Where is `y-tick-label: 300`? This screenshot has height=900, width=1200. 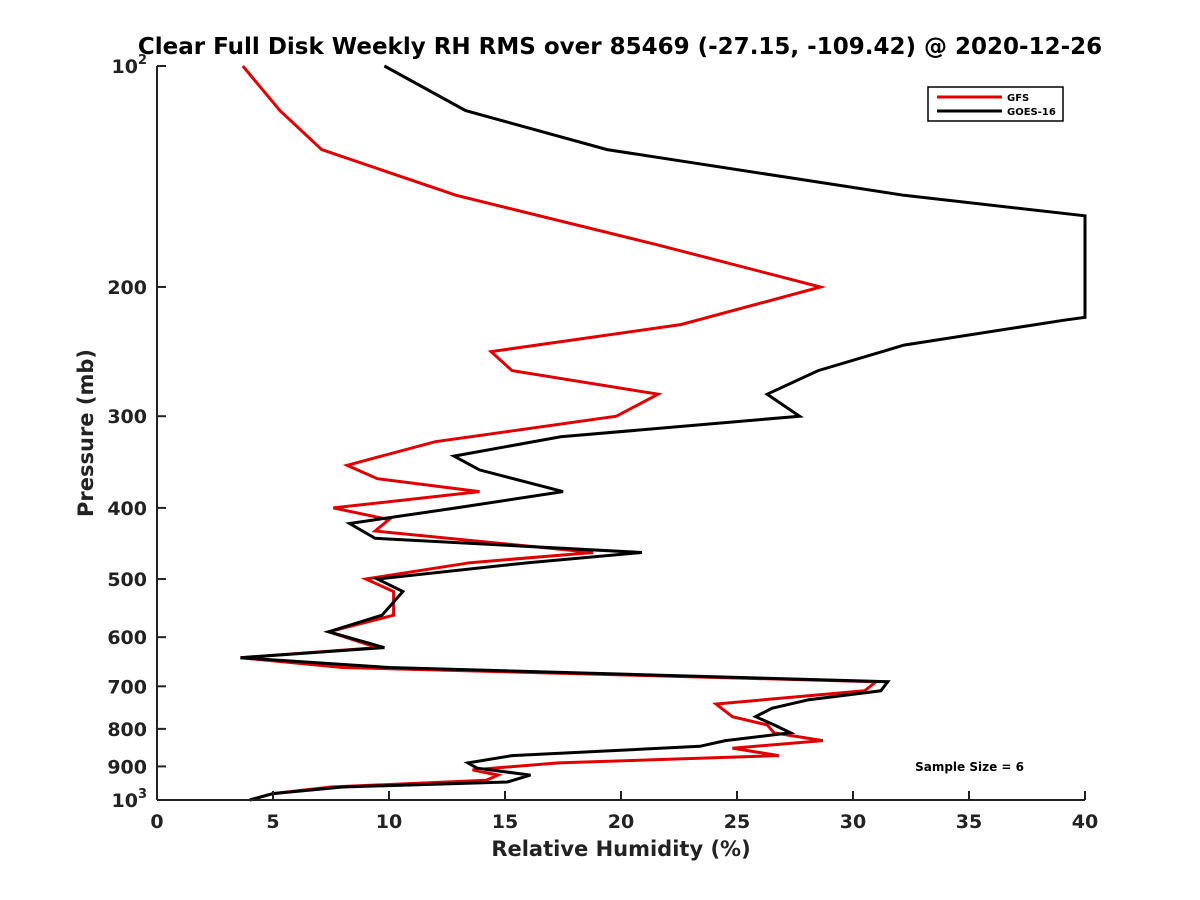
y-tick-label: 300 is located at coordinates (127, 417).